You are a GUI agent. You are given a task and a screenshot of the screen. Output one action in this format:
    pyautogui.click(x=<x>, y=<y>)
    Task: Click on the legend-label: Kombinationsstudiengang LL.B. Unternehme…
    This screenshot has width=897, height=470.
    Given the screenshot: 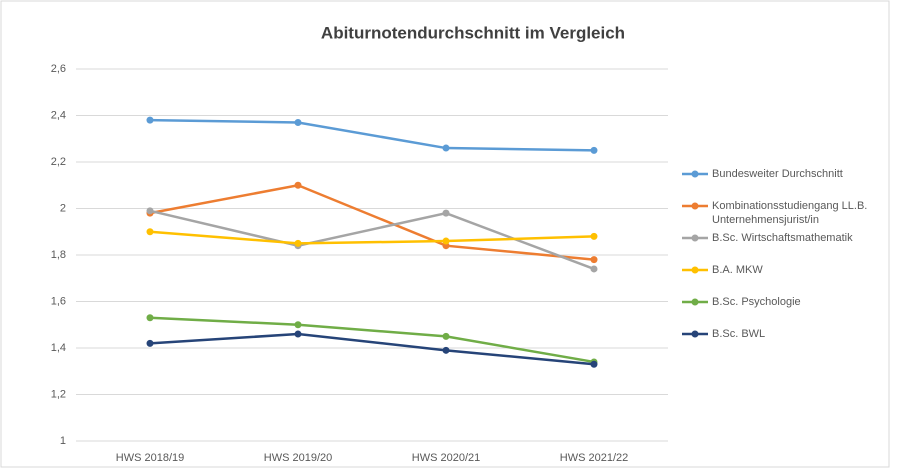 What is the action you would take?
    pyautogui.click(x=790, y=213)
    